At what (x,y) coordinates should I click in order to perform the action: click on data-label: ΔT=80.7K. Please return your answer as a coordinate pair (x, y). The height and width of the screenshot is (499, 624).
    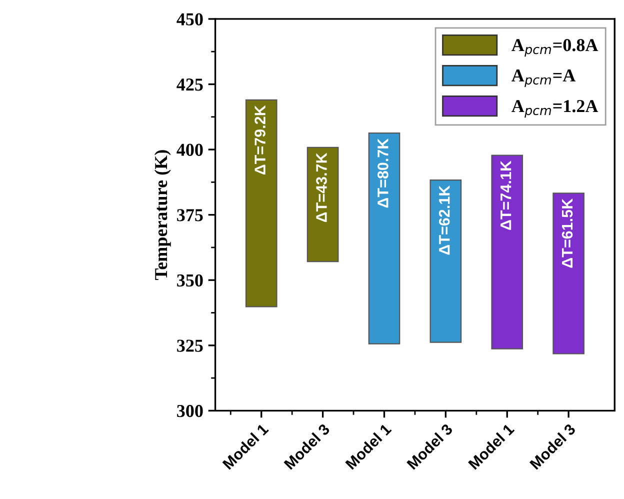
    Looking at the image, I should click on (383, 173).